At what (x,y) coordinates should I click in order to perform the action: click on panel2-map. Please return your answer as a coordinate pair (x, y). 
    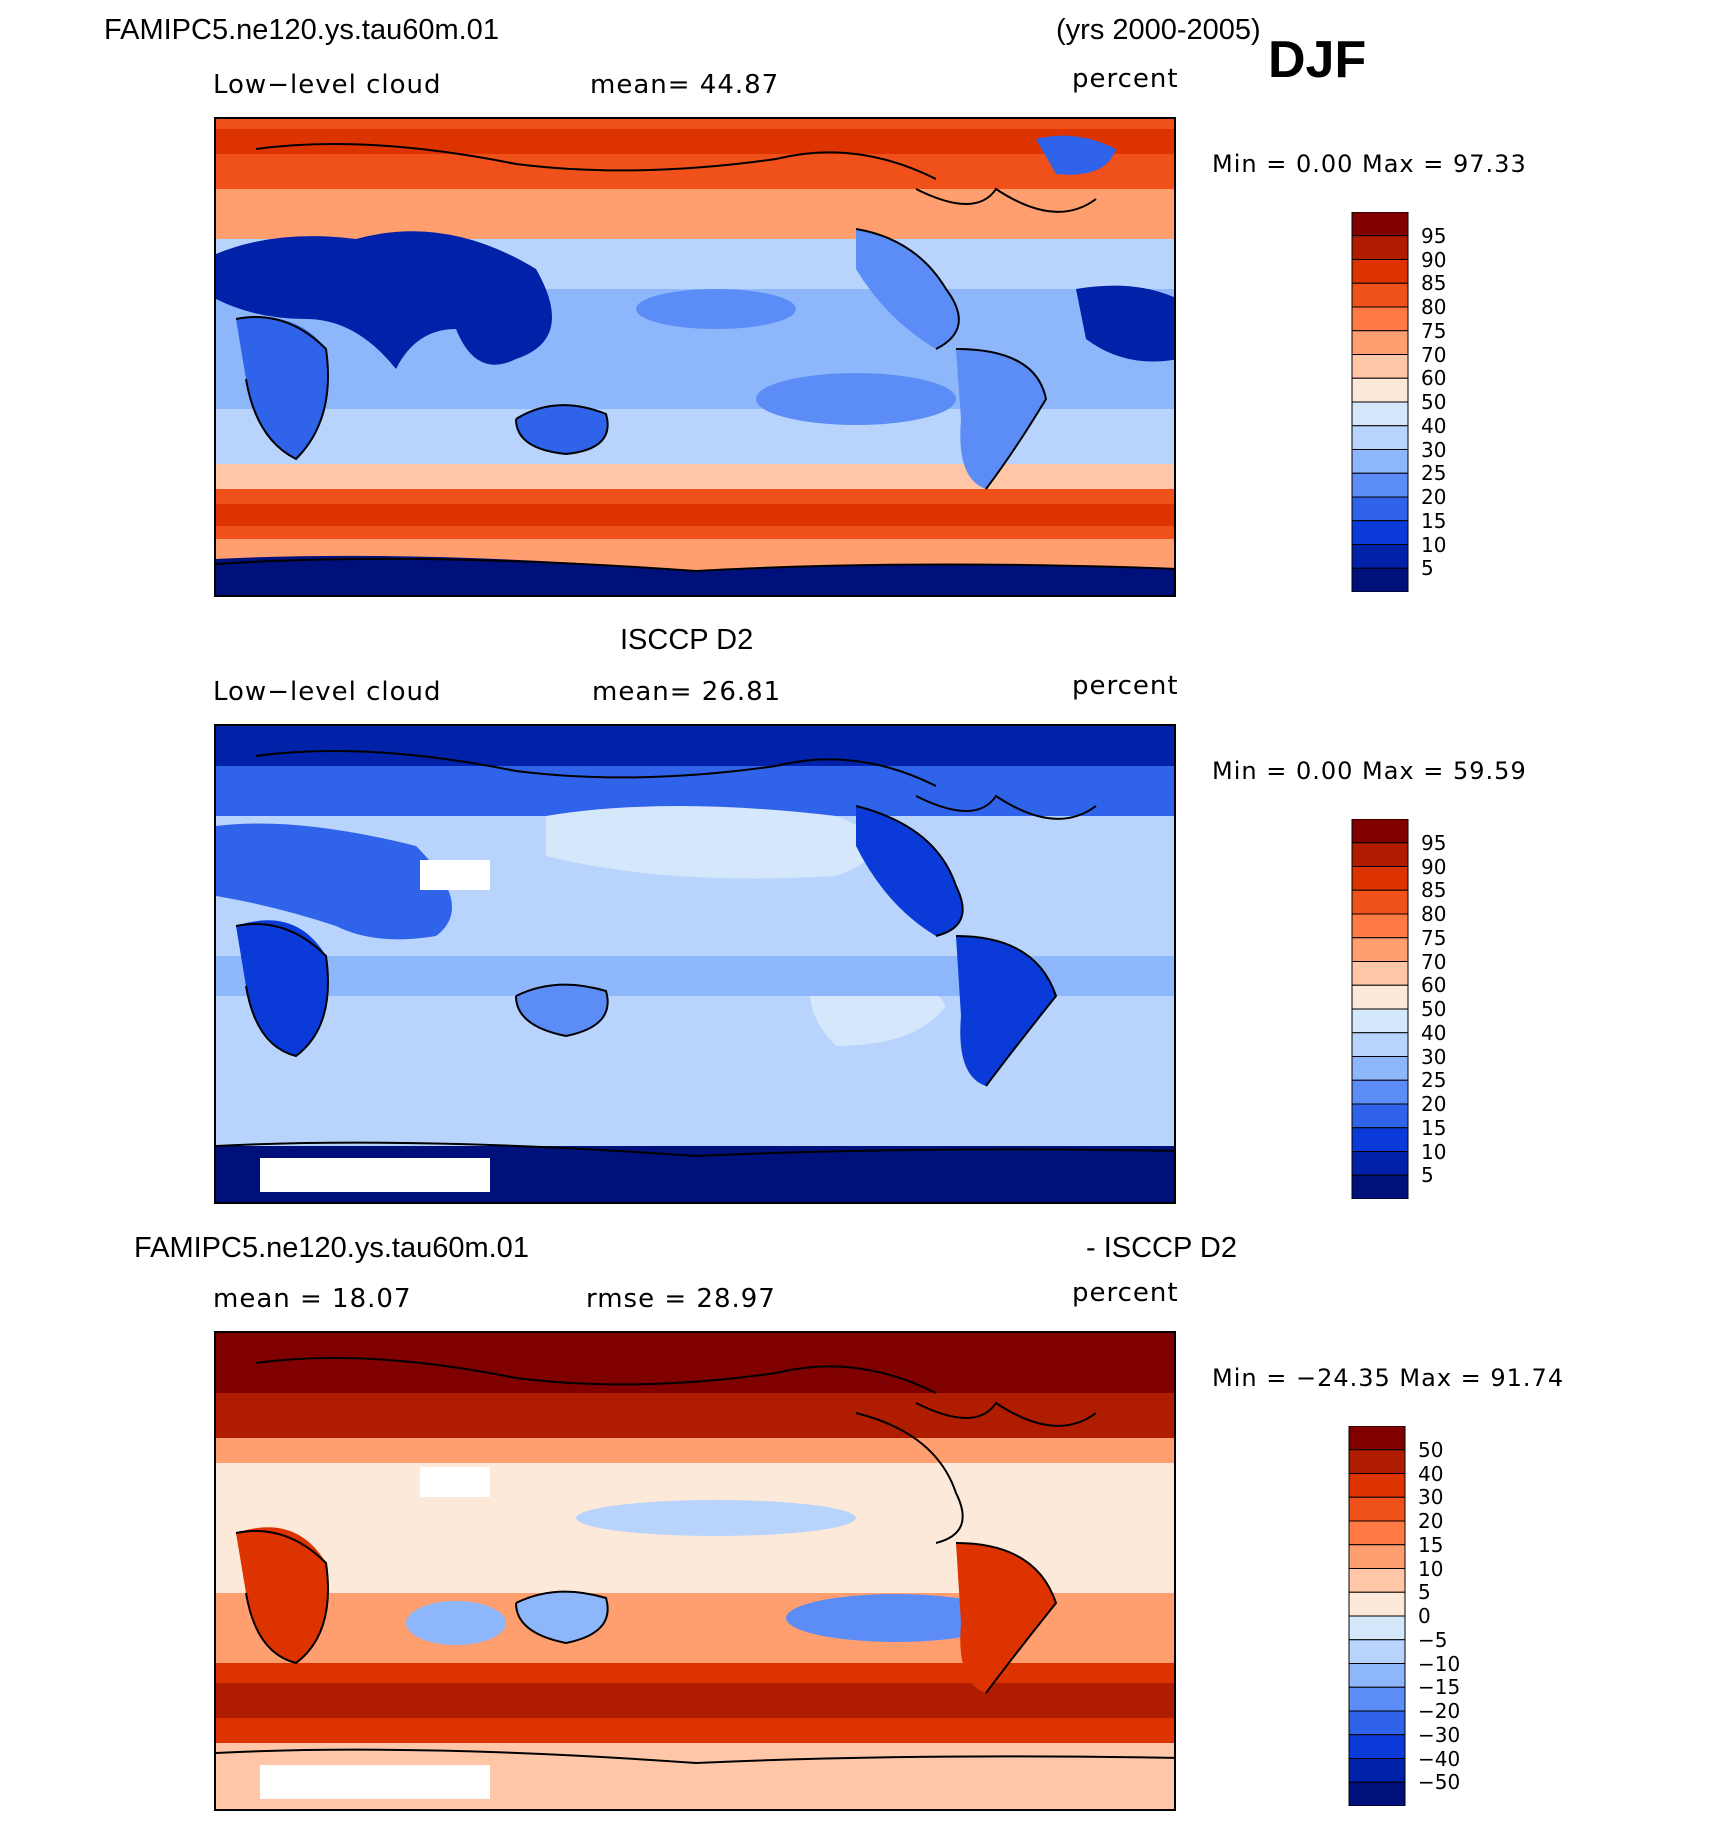
    Looking at the image, I should click on (695, 964).